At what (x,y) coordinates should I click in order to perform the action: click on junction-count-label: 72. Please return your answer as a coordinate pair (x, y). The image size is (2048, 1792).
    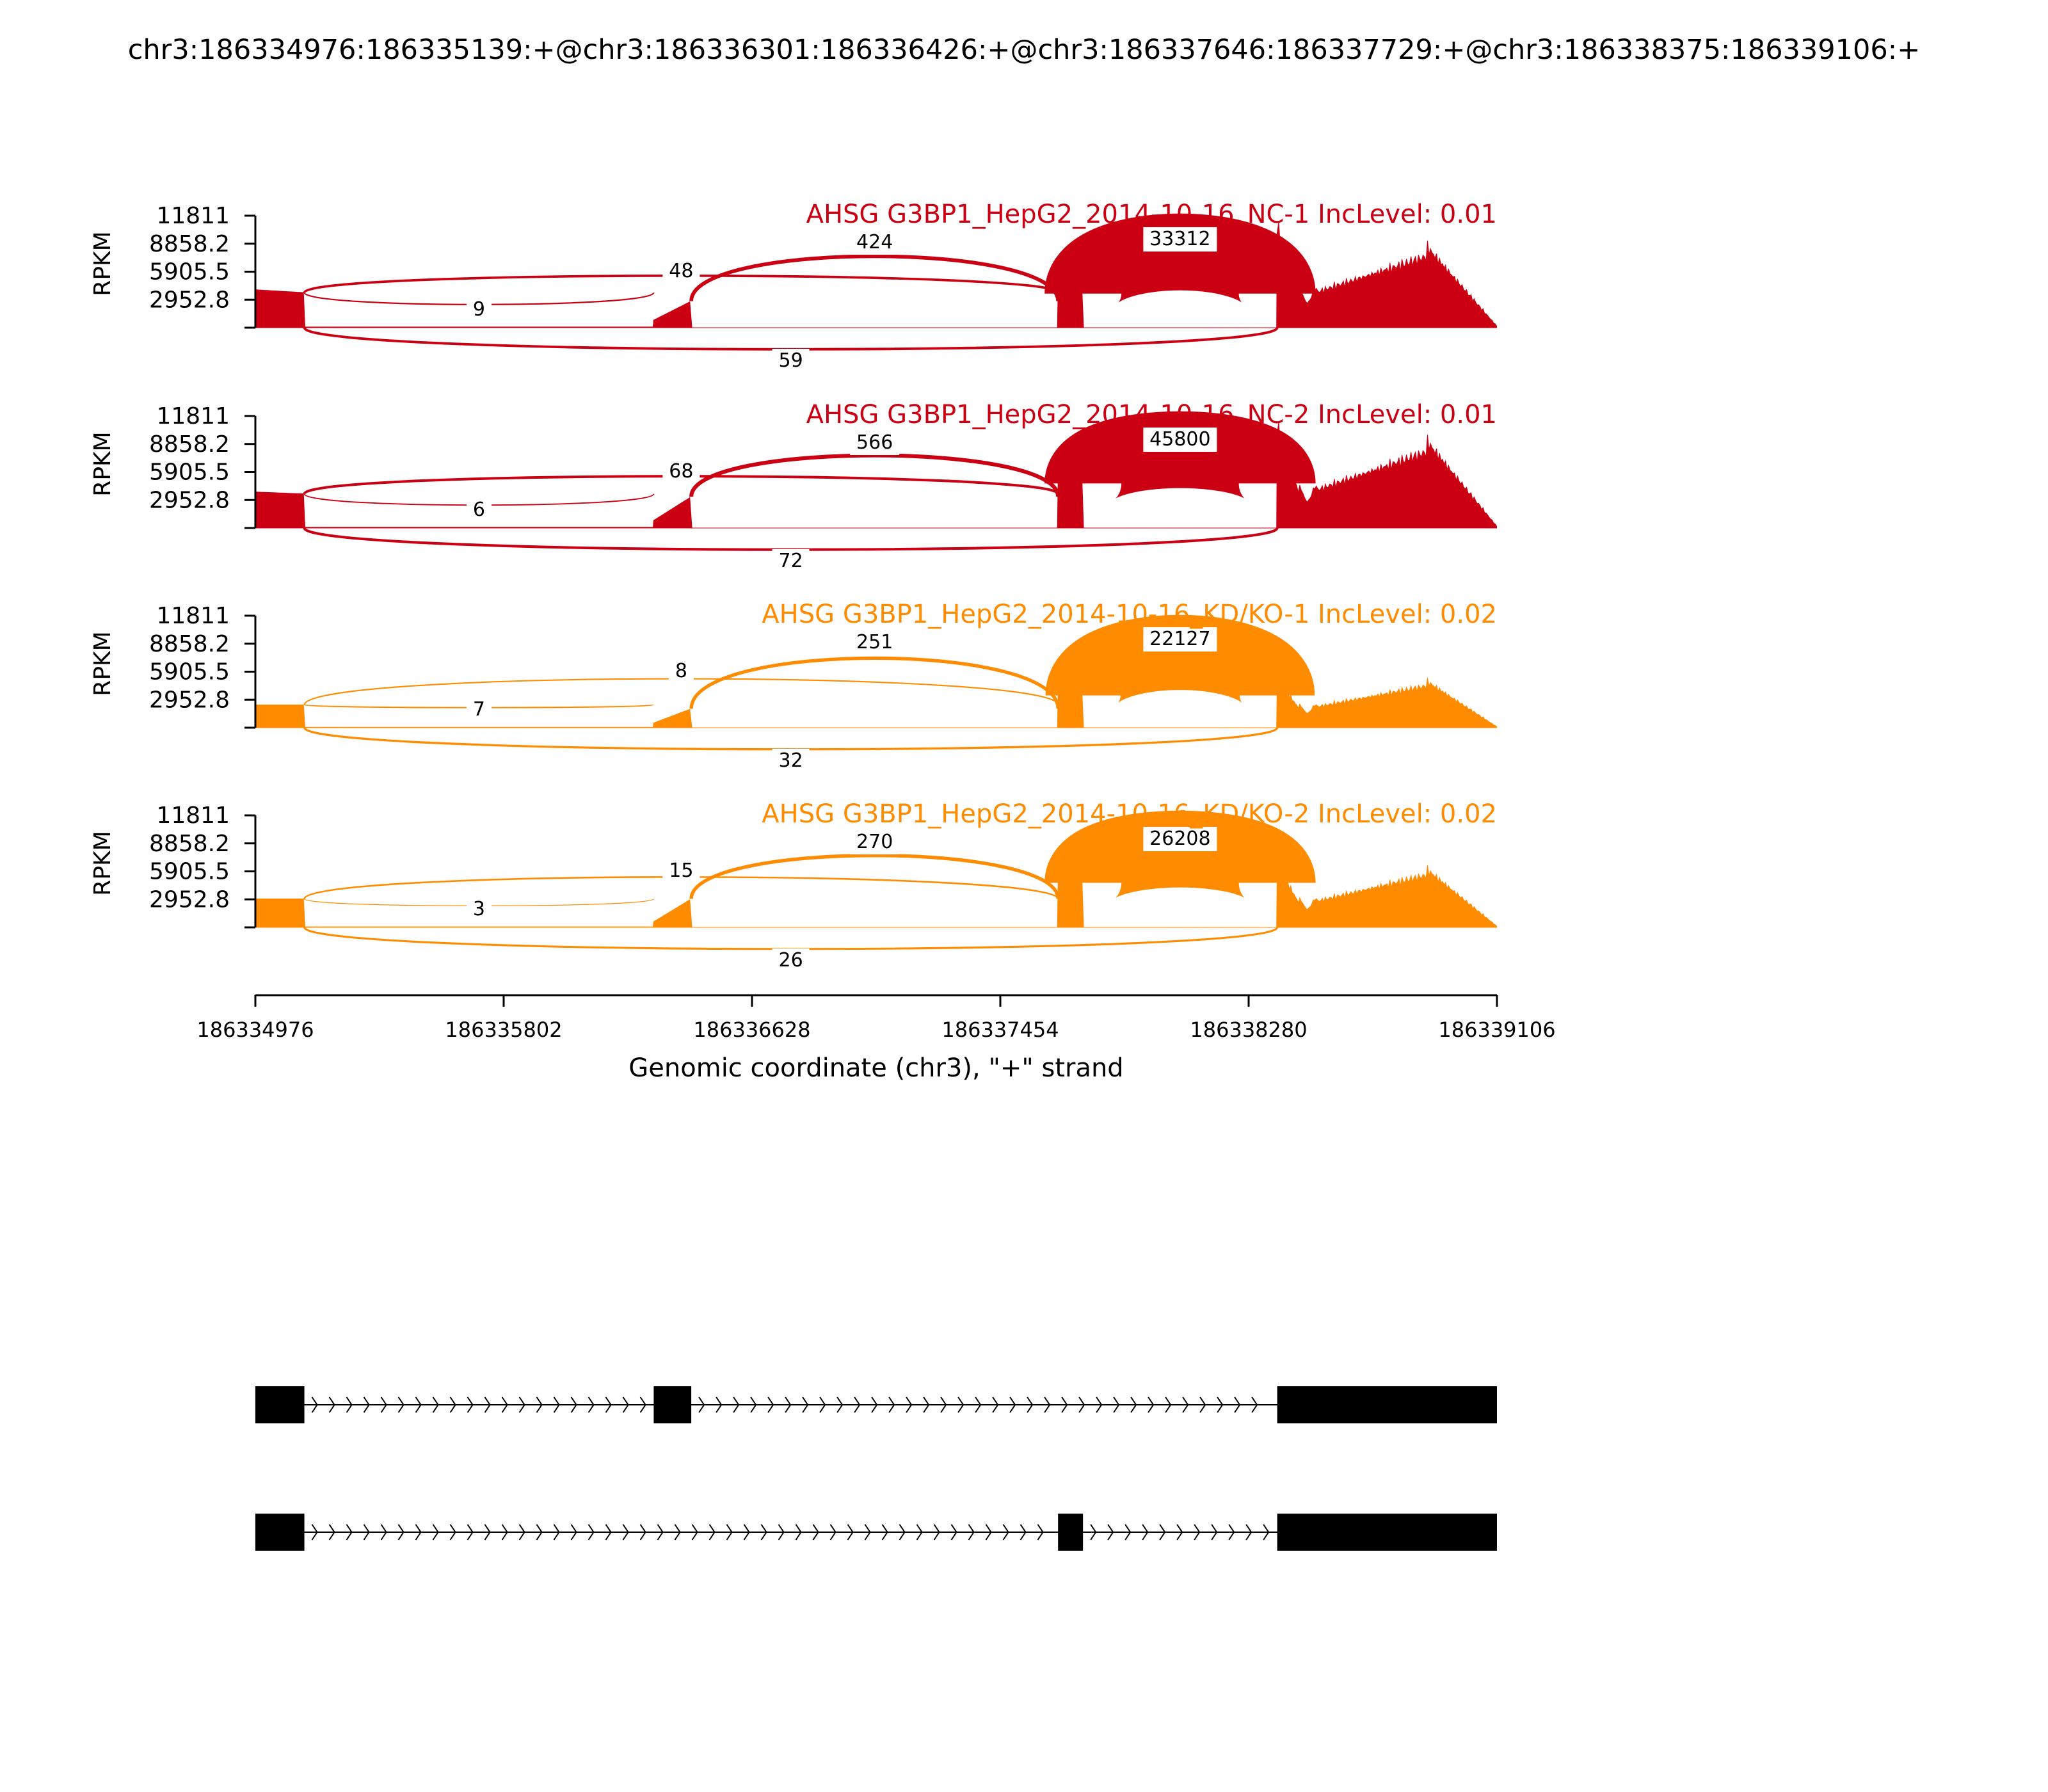
    Looking at the image, I should click on (791, 561).